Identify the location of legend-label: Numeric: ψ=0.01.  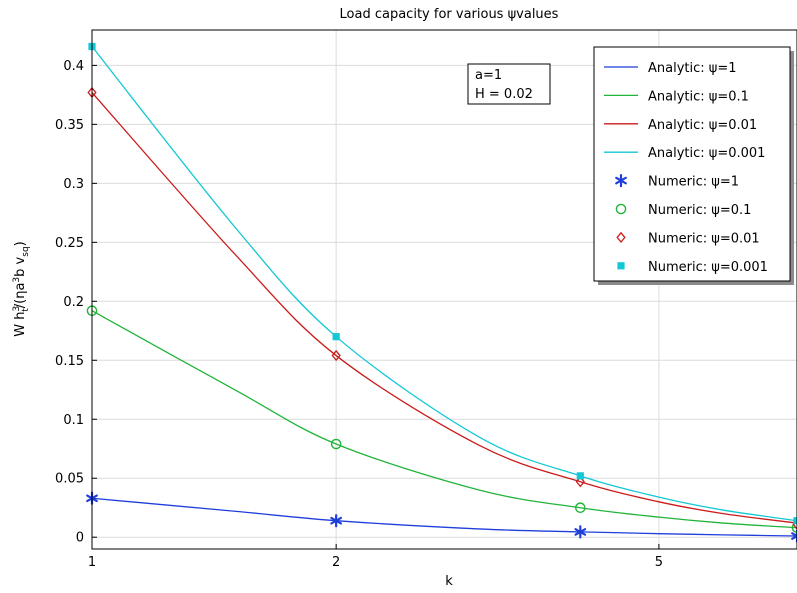
(704, 238).